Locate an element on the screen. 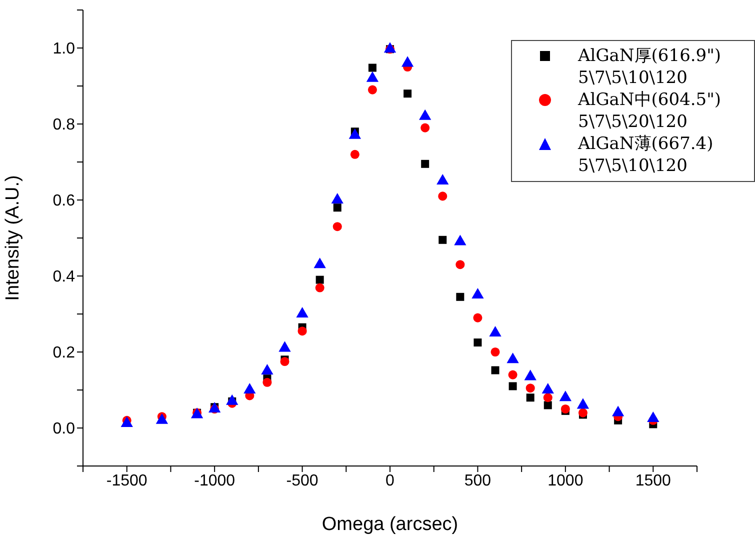 The height and width of the screenshot is (538, 755). y-axis-title: Intensity (A.U.) is located at coordinates (13, 238).